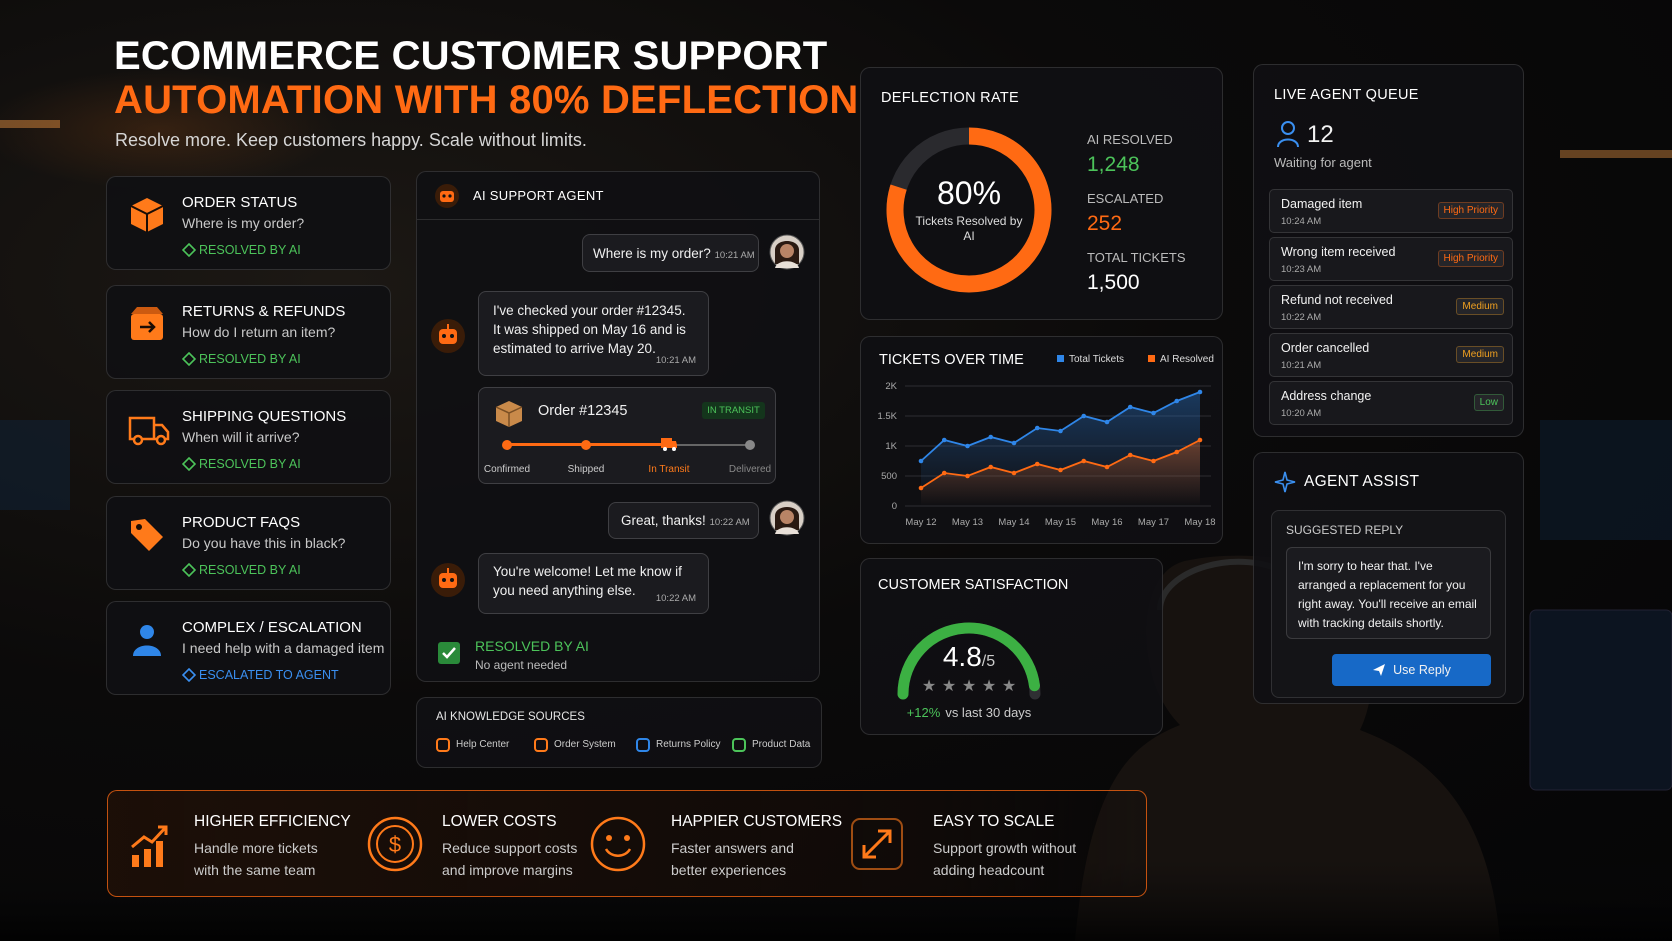  Describe the element at coordinates (663, 520) in the screenshot. I see `message-text: Great, thanks!` at that location.